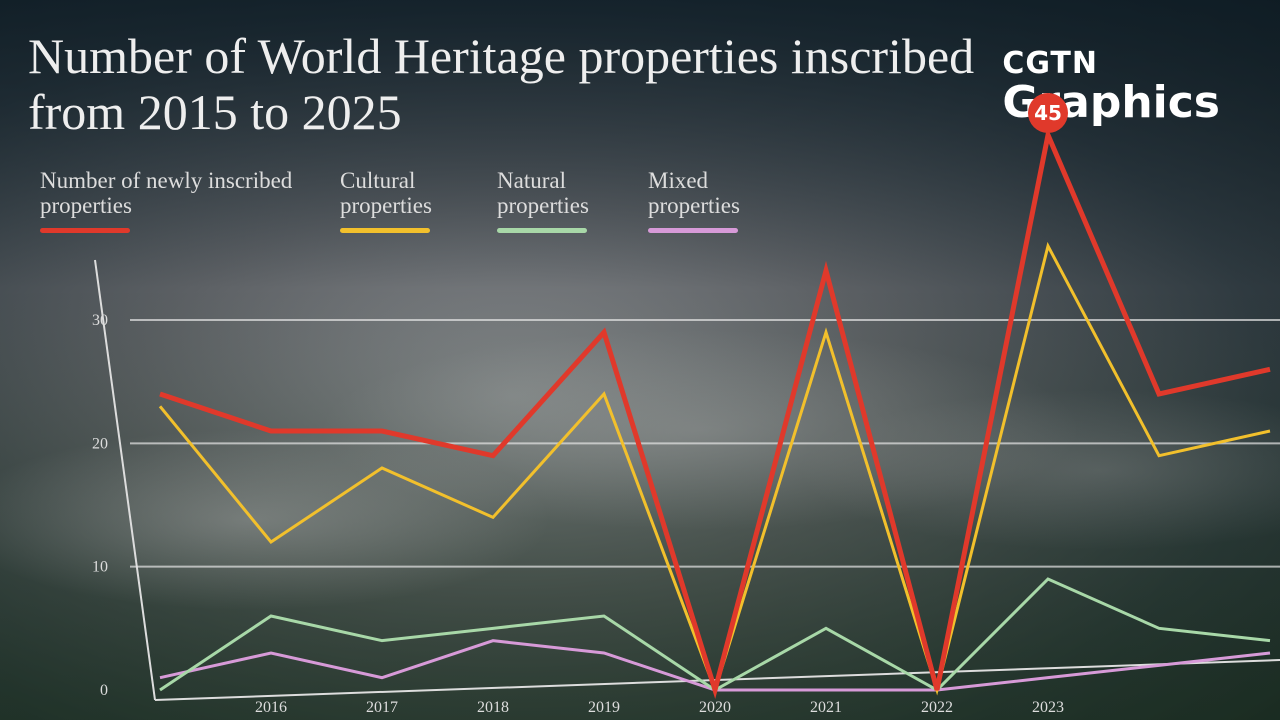 Image resolution: width=1280 pixels, height=720 pixels. I want to click on x-tick-label: 2018, so click(493, 707).